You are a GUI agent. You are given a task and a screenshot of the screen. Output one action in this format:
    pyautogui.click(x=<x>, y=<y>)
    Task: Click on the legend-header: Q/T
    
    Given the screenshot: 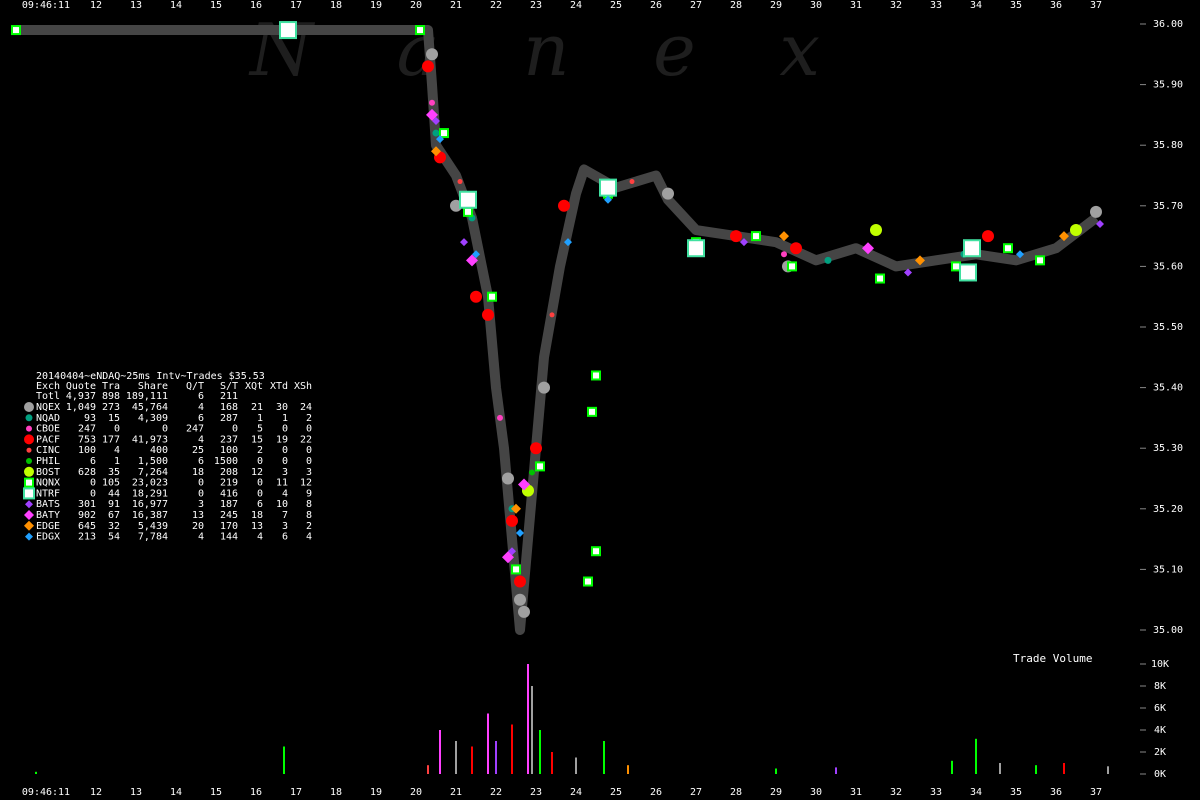 What is the action you would take?
    pyautogui.click(x=195, y=386)
    